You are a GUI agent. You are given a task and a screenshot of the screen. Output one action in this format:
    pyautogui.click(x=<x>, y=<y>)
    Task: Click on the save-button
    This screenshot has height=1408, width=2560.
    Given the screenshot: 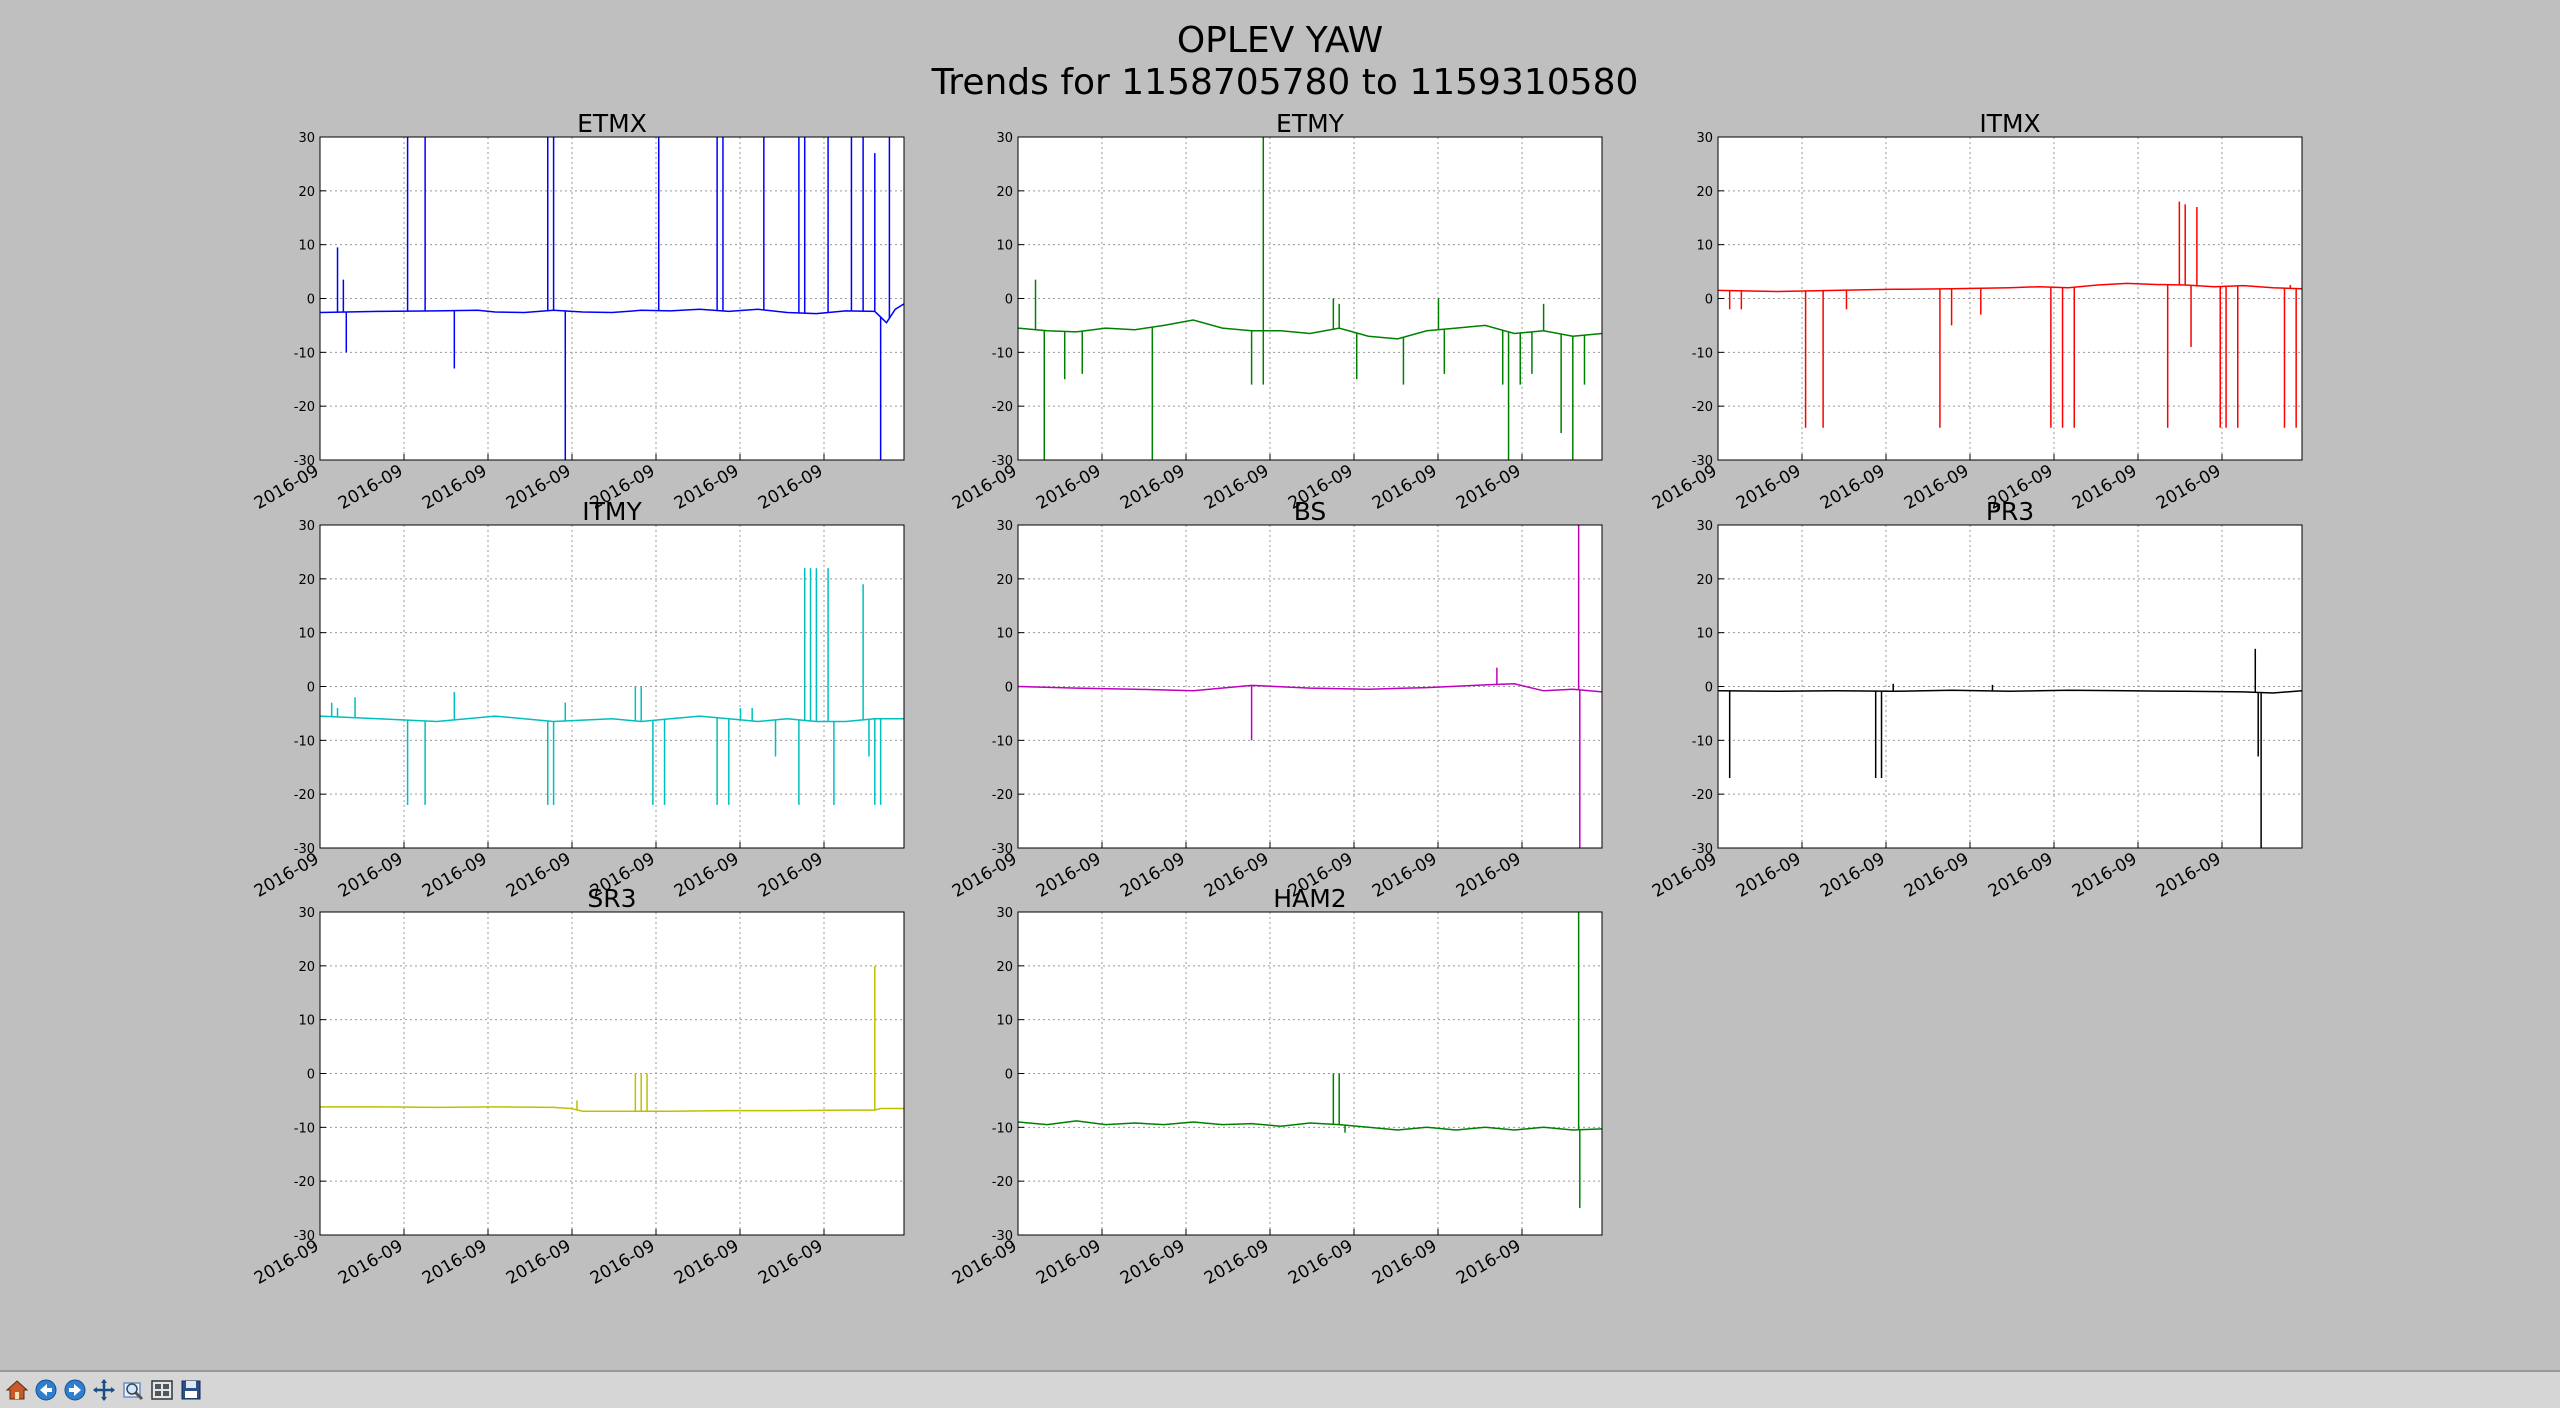 What is the action you would take?
    pyautogui.click(x=191, y=1390)
    